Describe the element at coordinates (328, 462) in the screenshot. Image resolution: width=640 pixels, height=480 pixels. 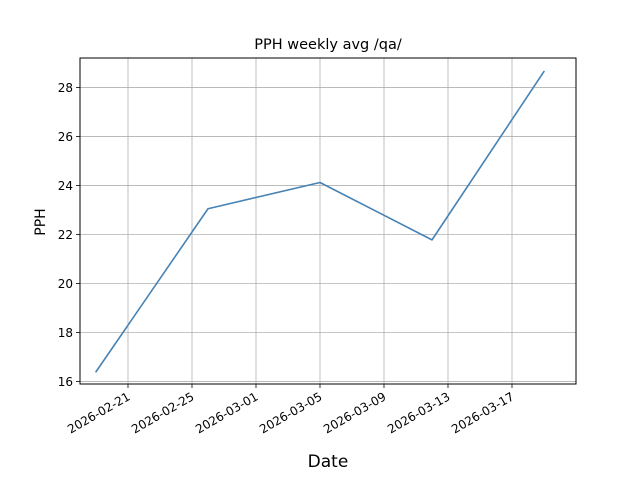
I see `x-axis-label: Date` at that location.